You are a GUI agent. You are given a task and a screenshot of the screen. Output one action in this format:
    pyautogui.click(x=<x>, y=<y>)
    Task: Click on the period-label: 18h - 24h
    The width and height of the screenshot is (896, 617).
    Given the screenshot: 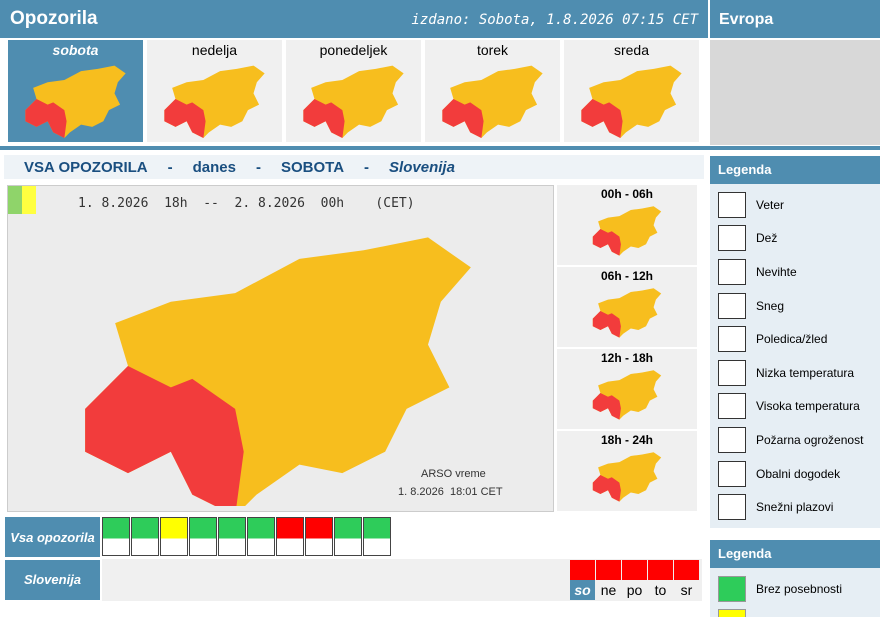 What is the action you would take?
    pyautogui.click(x=627, y=440)
    